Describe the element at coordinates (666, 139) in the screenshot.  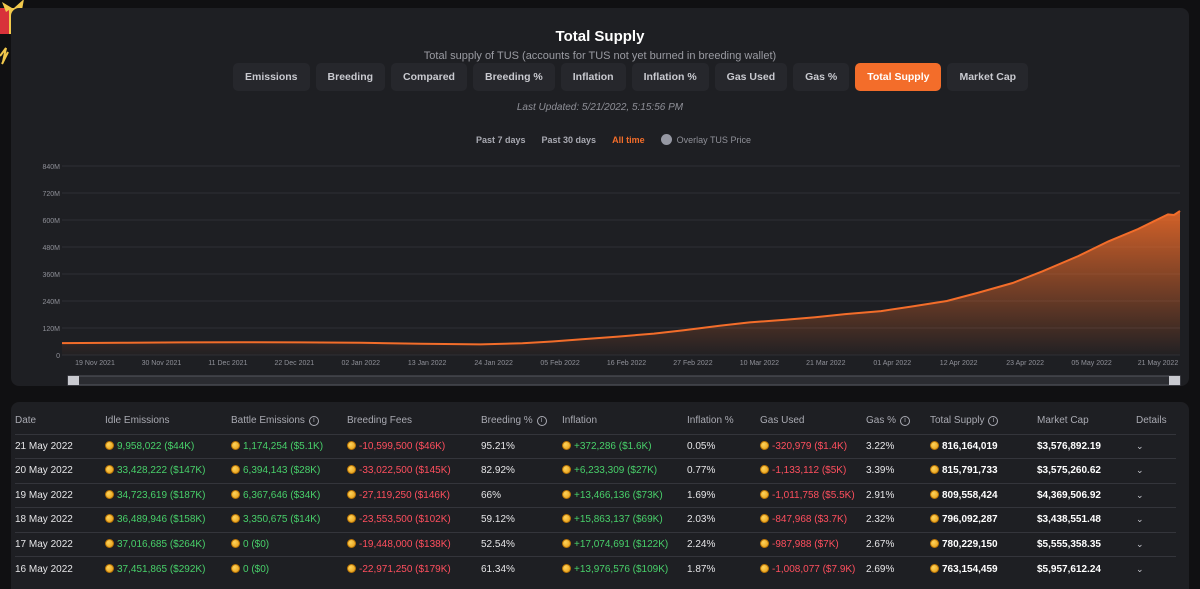
I see `toggle-dot-icon` at that location.